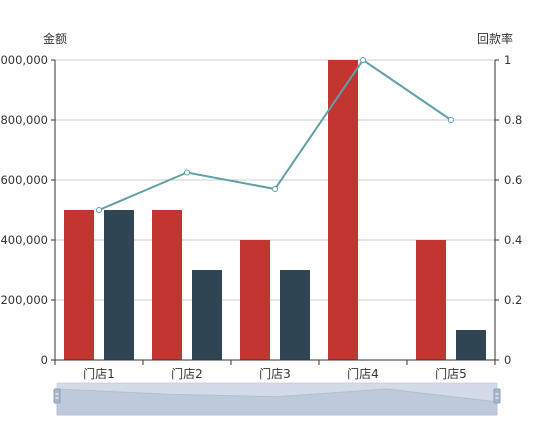  I want to click on y-right-tick-label: 1, so click(507, 60).